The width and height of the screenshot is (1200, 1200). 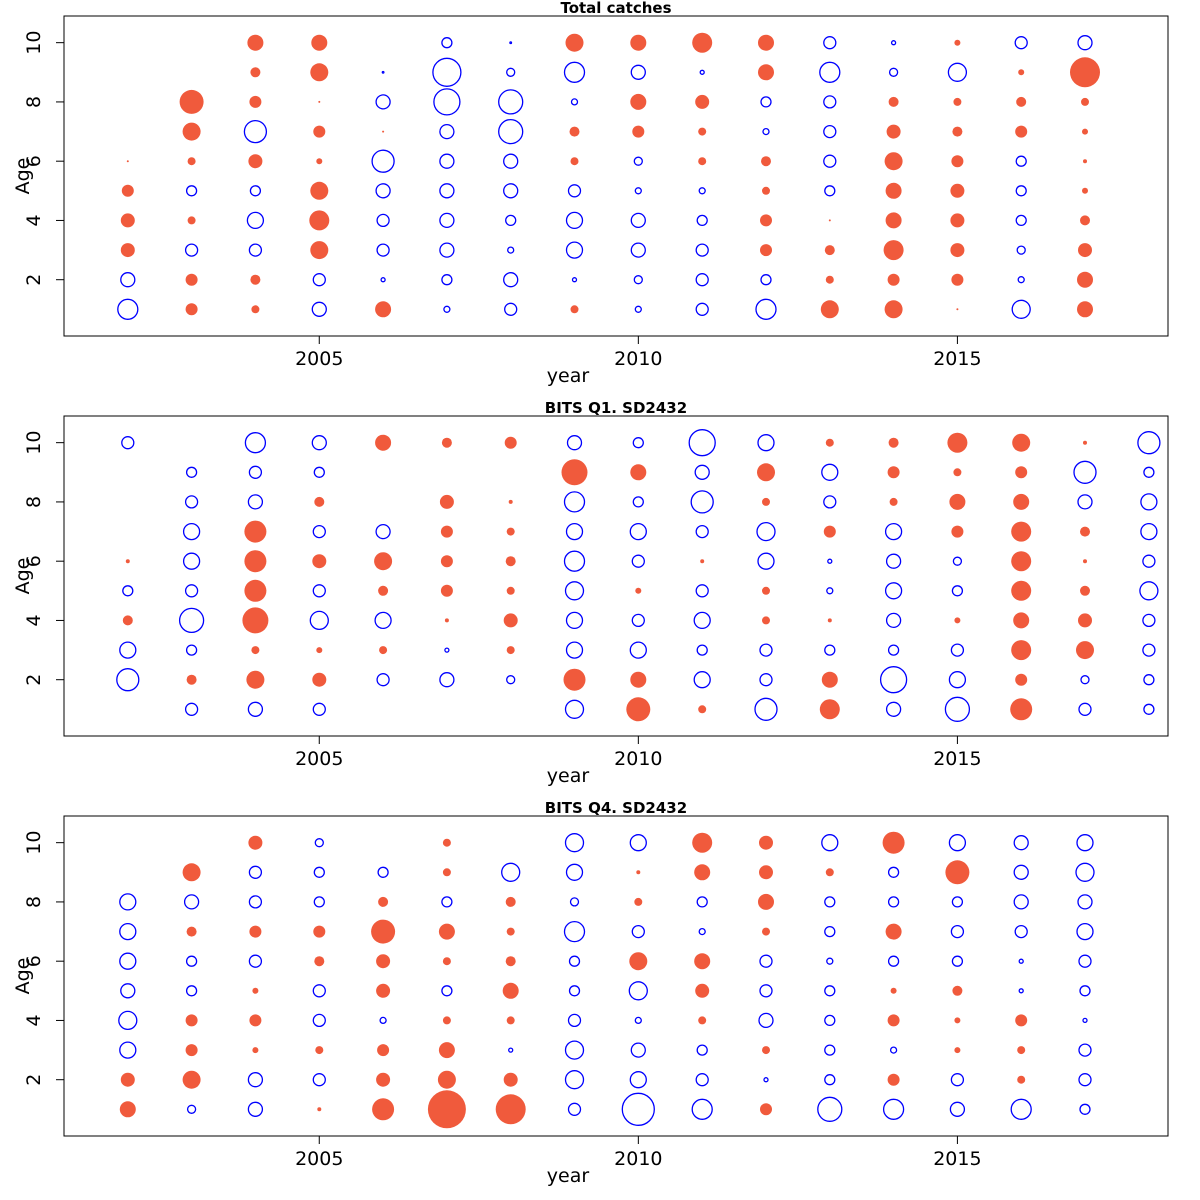 I want to click on y-axis-label: Age, so click(x=23, y=176).